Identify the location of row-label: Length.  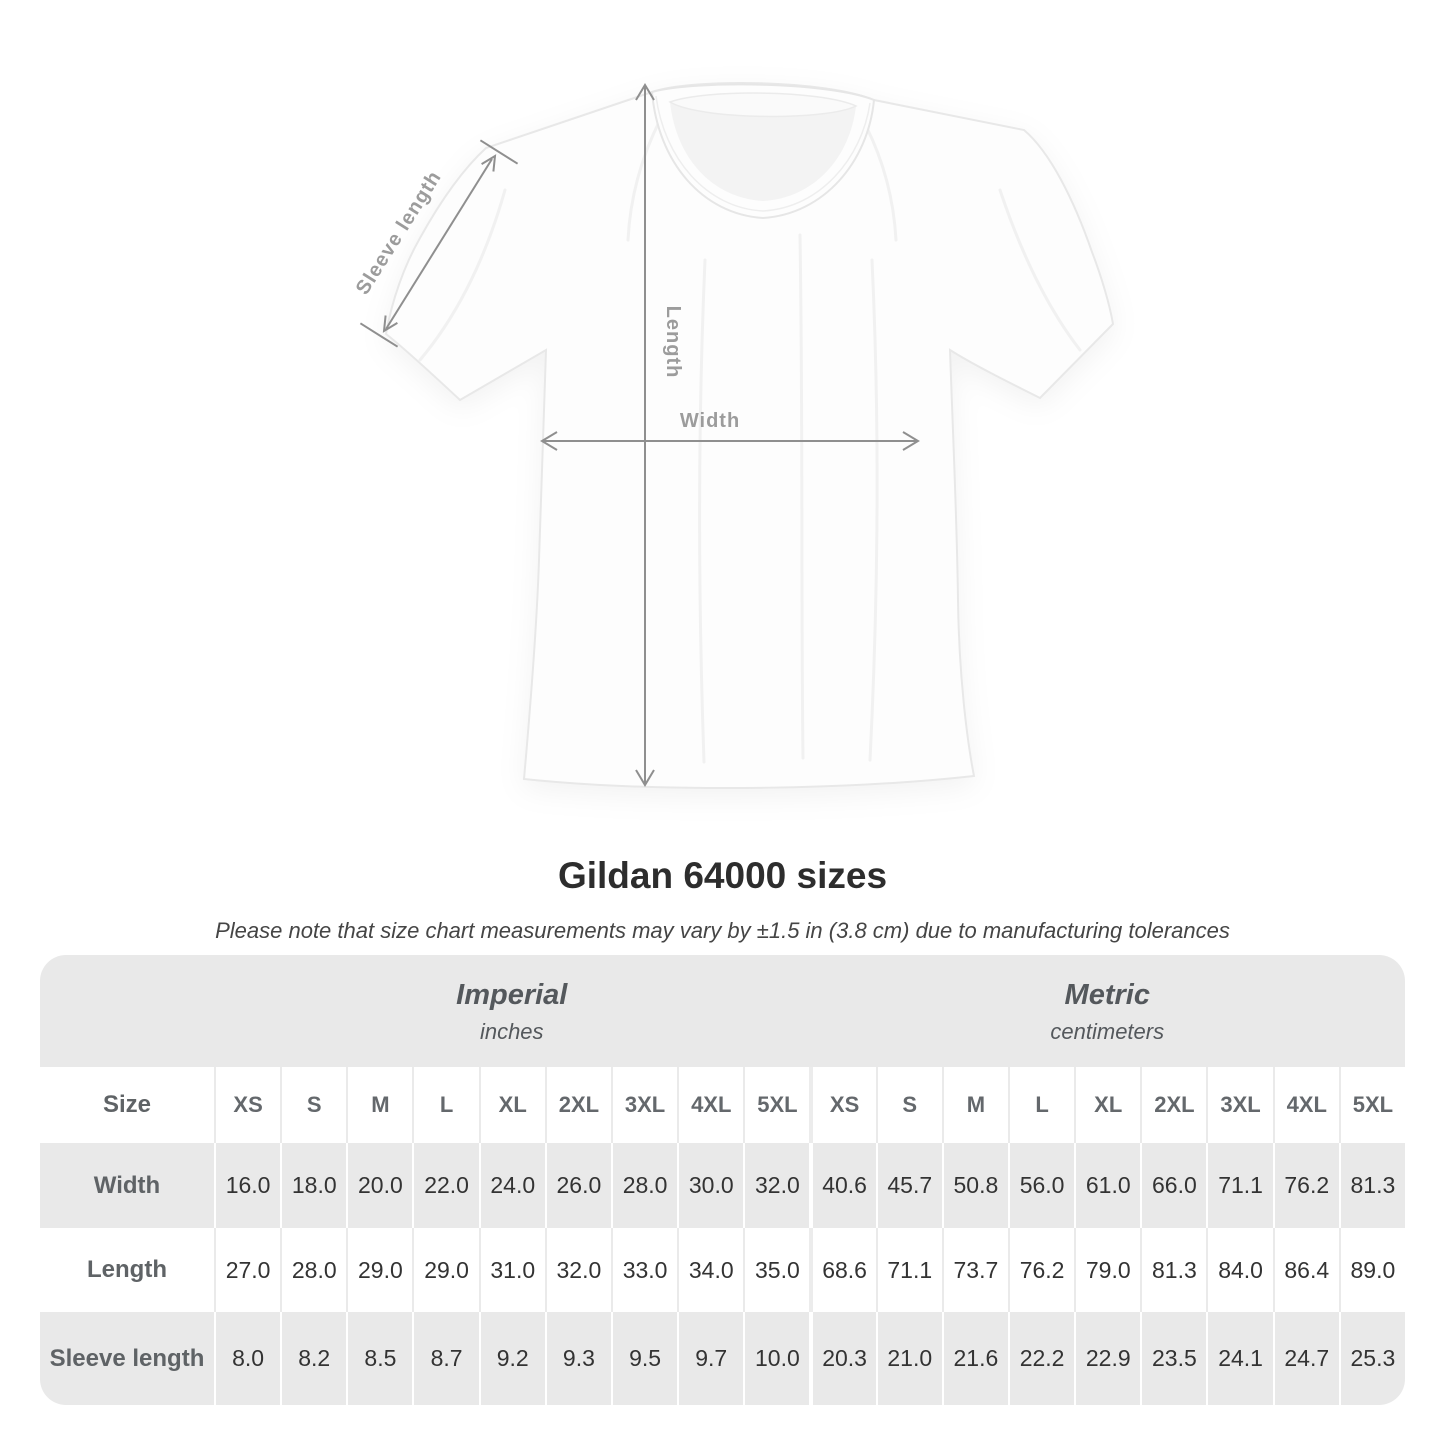
(127, 1269).